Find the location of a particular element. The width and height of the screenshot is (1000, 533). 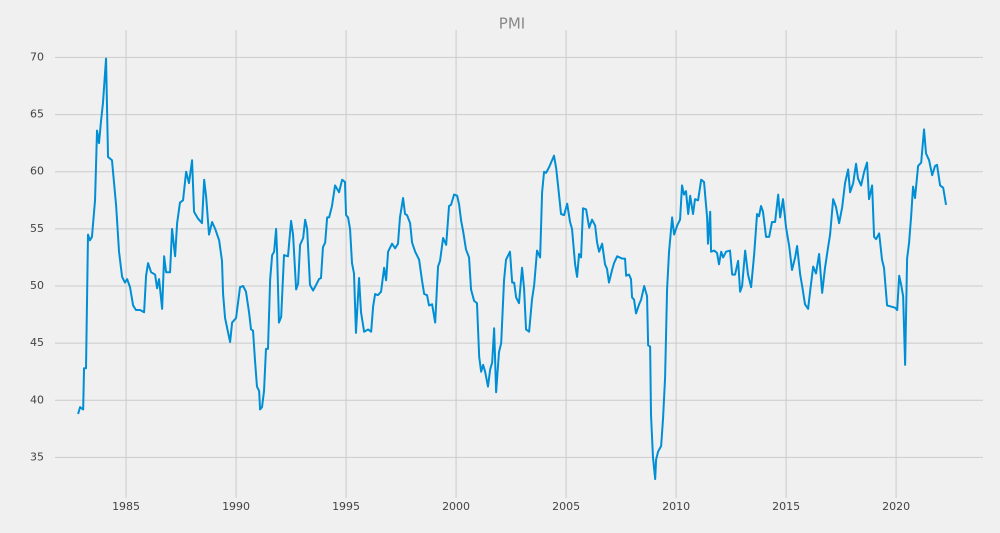

chart-title: PMI is located at coordinates (512, 24).